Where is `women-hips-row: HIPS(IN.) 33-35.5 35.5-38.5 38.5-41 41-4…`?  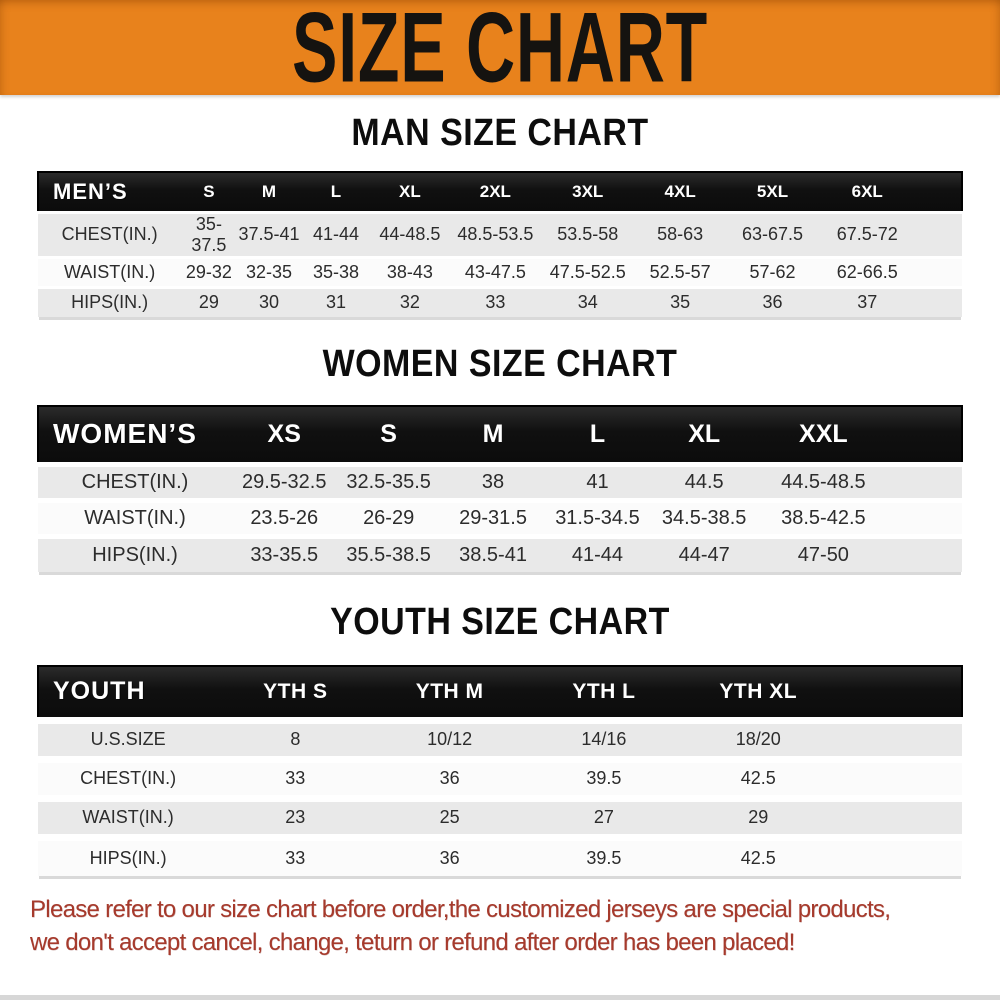
women-hips-row: HIPS(IN.) 33-35.5 35.5-38.5 38.5-41 41-4… is located at coordinates (500, 552).